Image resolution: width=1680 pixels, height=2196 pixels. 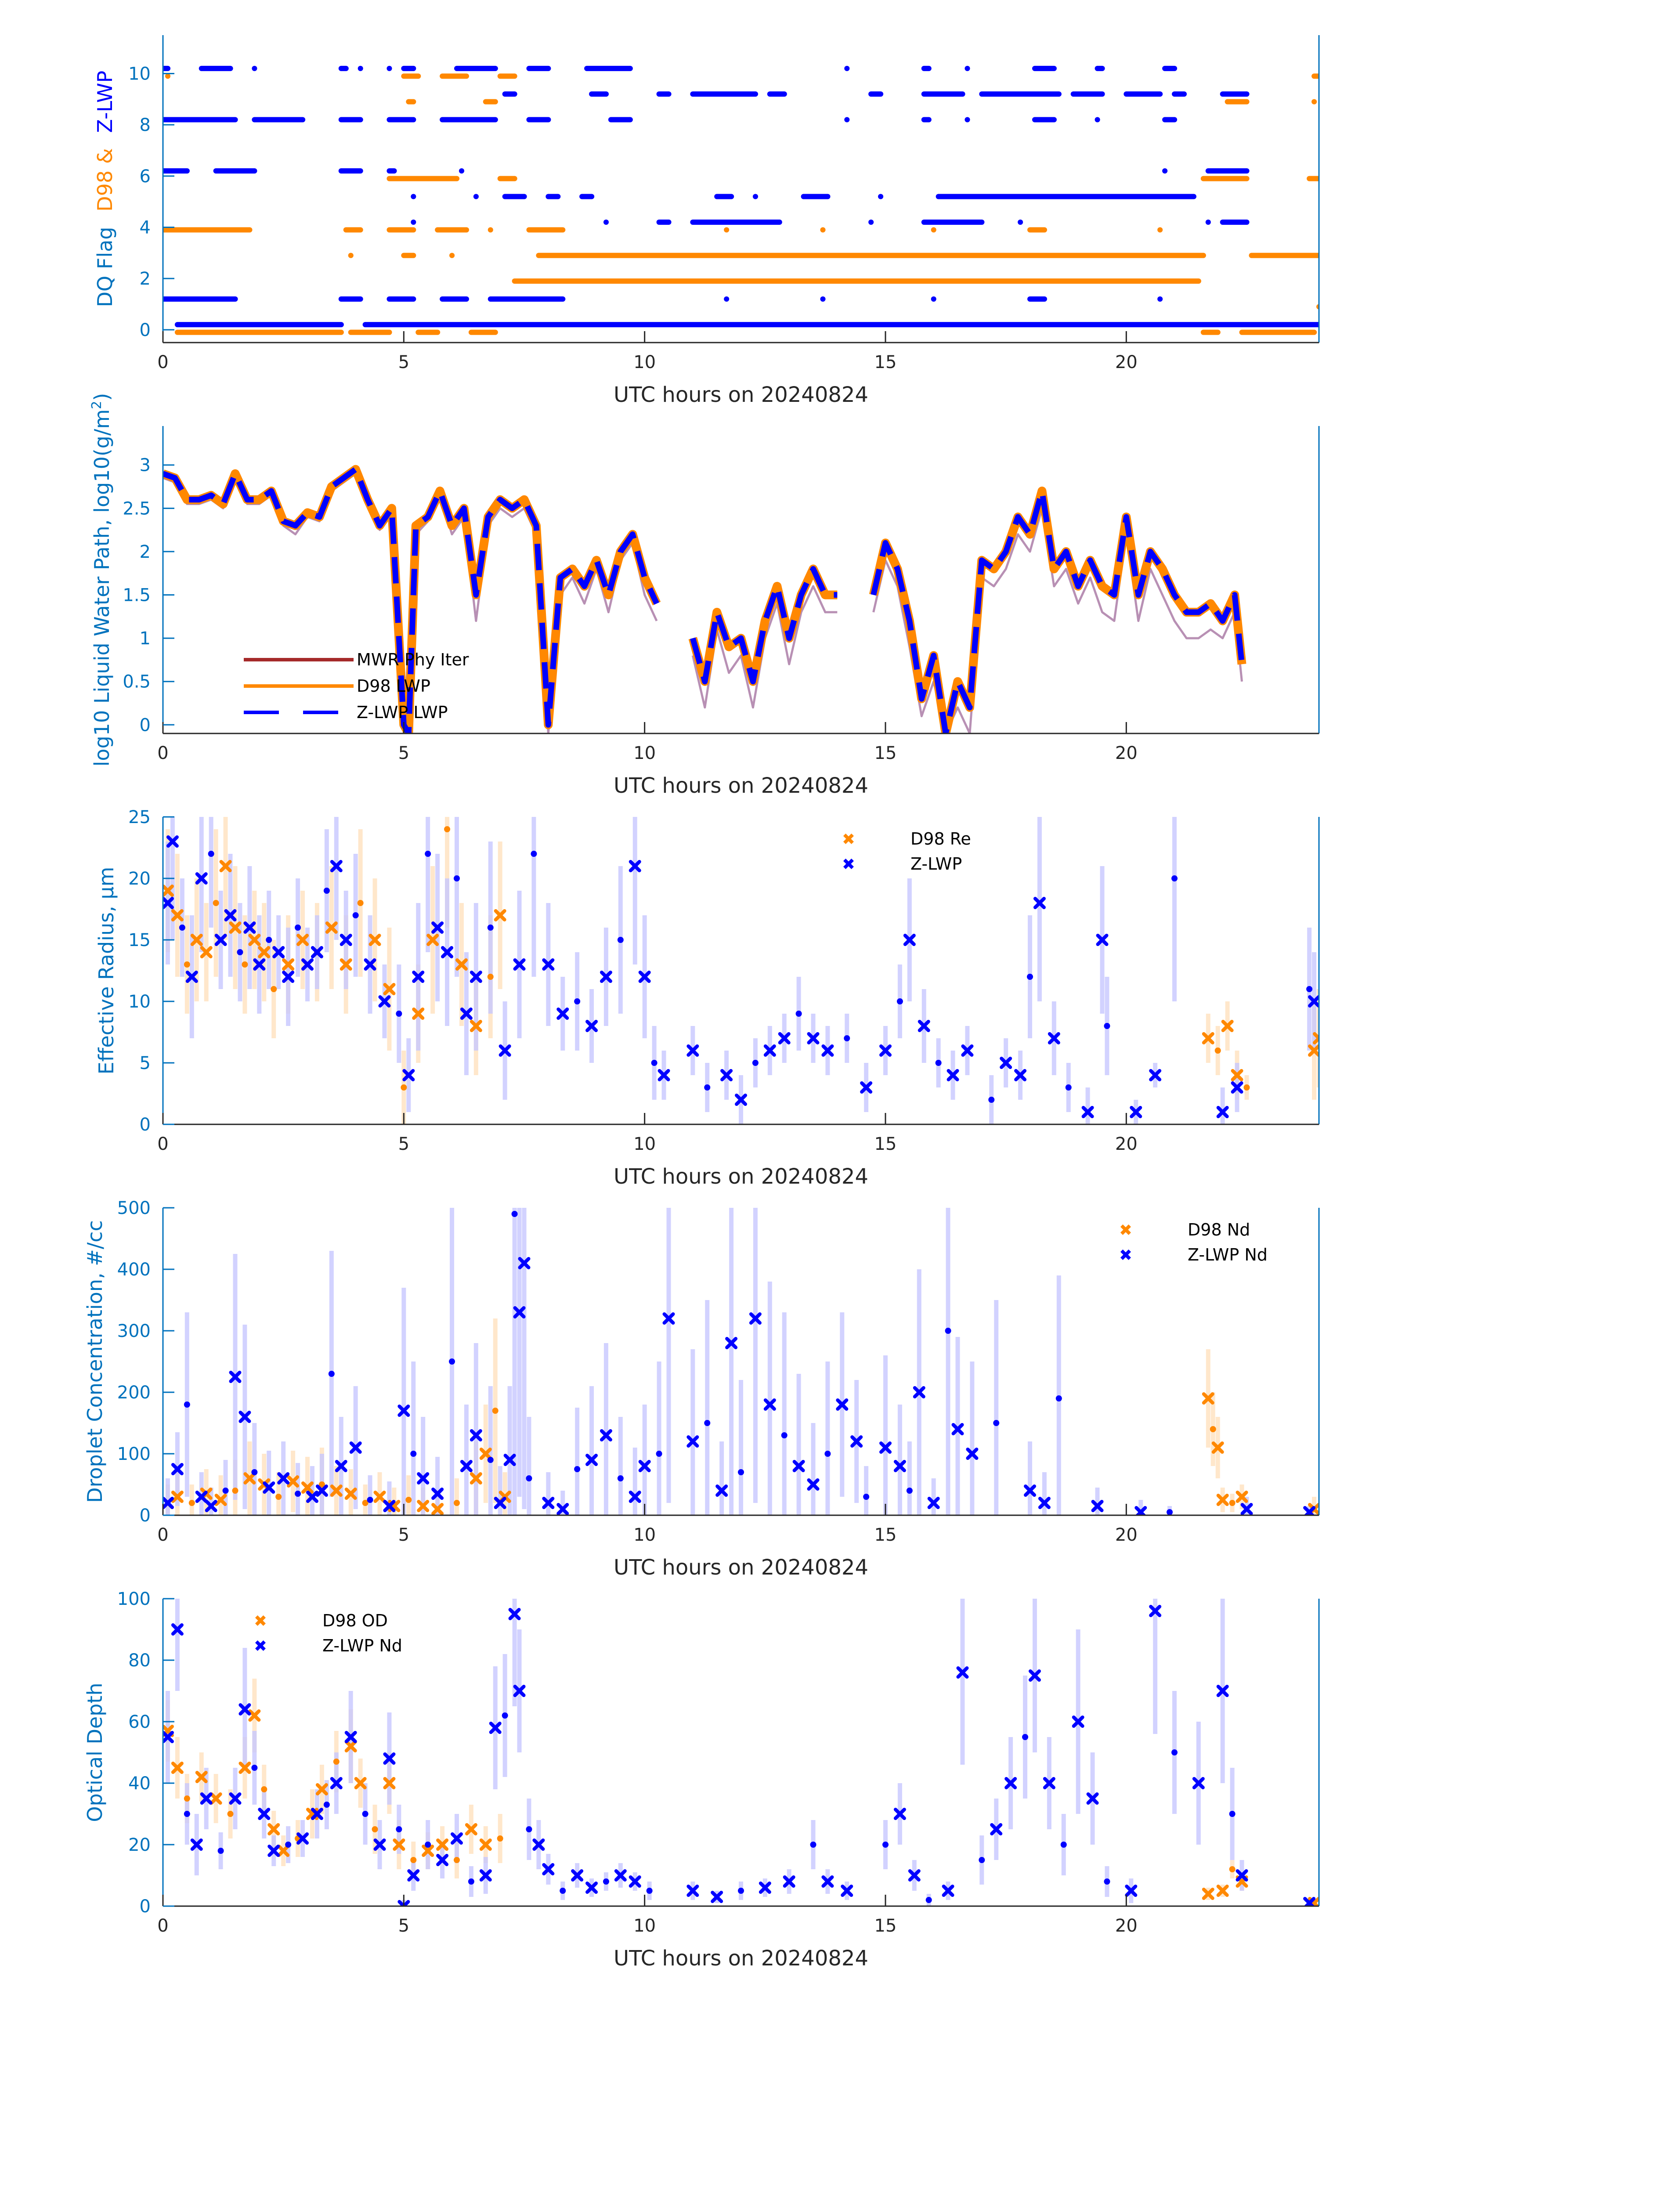 I want to click on x-tick-label: 0, so click(x=163, y=1926).